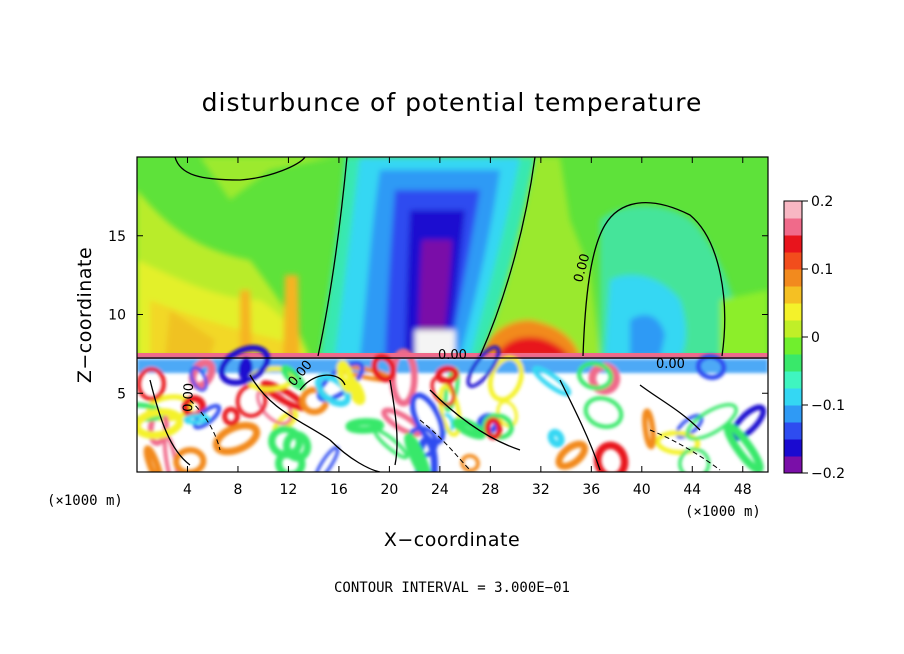 Image resolution: width=904 pixels, height=654 pixels. Describe the element at coordinates (723, 512) in the screenshot. I see `x-unit-label-right: (×1000 m)` at that location.